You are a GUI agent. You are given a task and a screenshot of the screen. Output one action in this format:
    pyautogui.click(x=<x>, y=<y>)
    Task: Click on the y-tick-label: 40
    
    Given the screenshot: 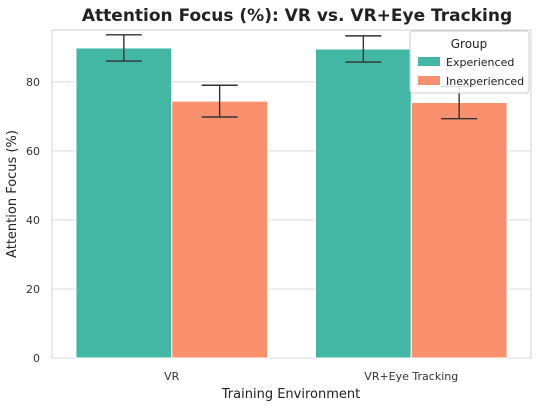 What is the action you would take?
    pyautogui.click(x=33, y=220)
    